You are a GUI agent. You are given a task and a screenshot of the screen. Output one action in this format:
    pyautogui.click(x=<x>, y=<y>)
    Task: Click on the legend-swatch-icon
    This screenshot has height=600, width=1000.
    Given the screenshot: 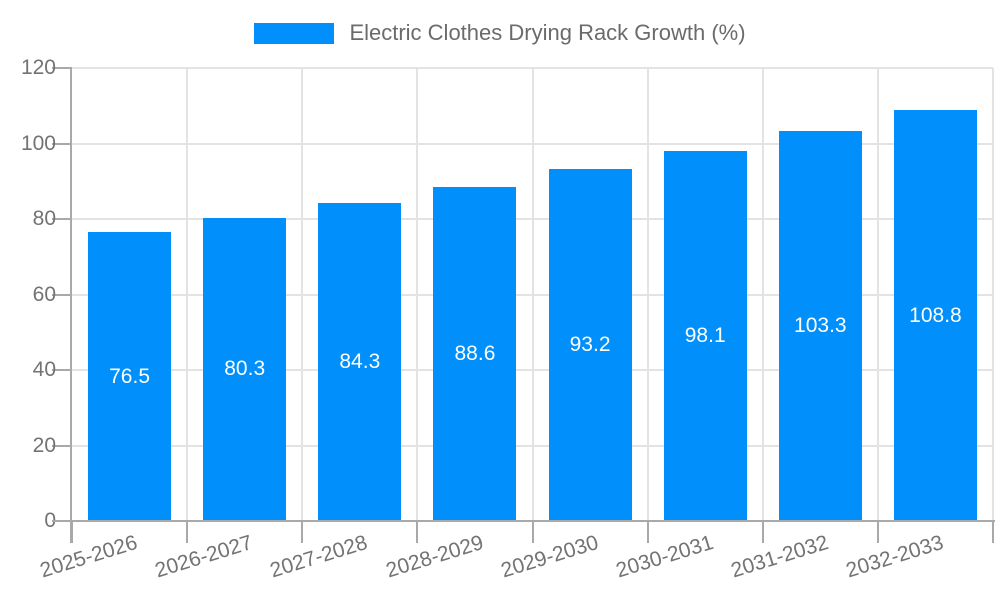 What is the action you would take?
    pyautogui.click(x=294, y=33)
    